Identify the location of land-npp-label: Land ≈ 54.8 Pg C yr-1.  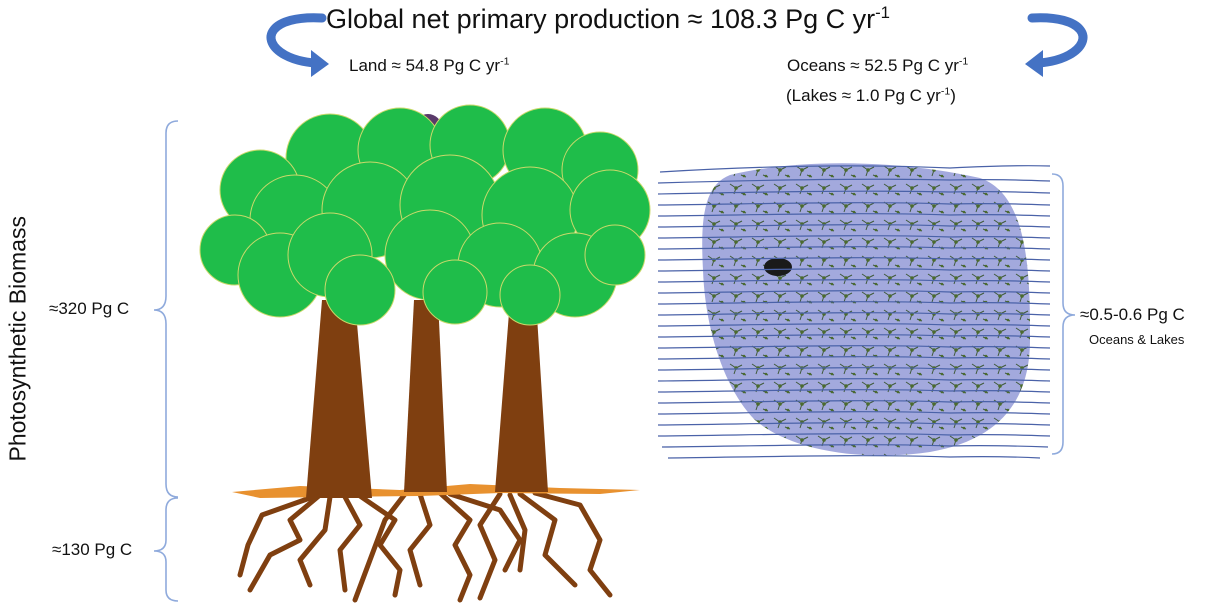
(429, 66).